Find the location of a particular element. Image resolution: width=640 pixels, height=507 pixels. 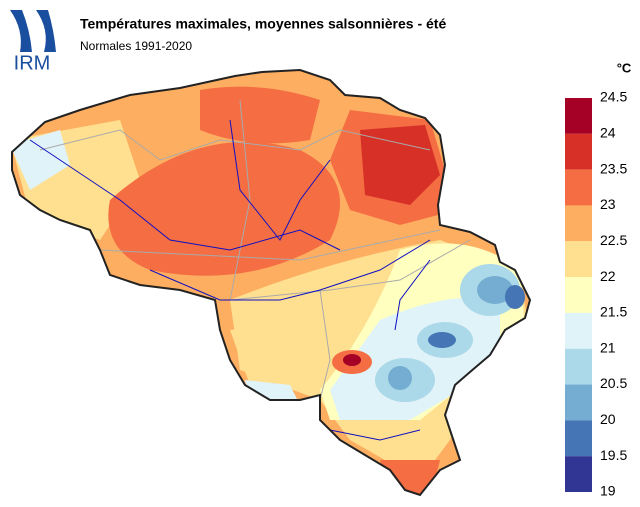

legend-unit: °C is located at coordinates (624, 67).